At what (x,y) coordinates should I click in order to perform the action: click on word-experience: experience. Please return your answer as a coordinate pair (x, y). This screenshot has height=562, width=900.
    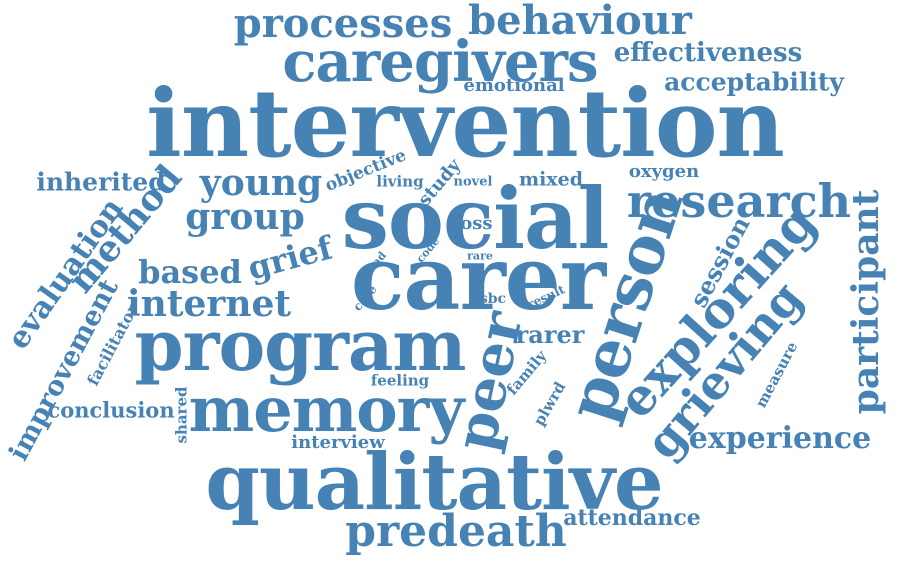
    Looking at the image, I should click on (780, 438).